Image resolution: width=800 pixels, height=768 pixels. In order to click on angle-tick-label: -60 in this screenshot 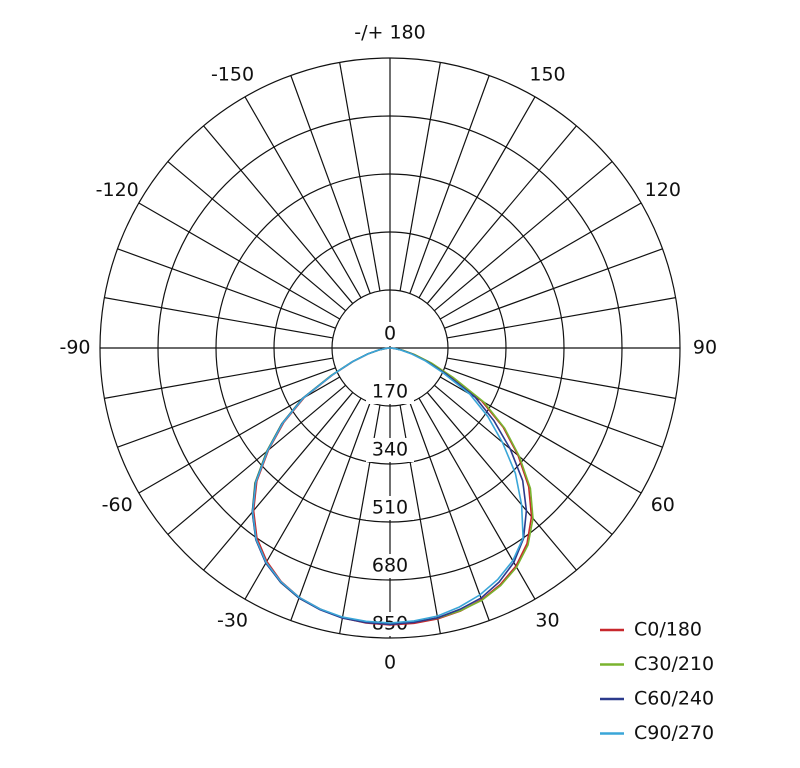, I will do `click(117, 505)`.